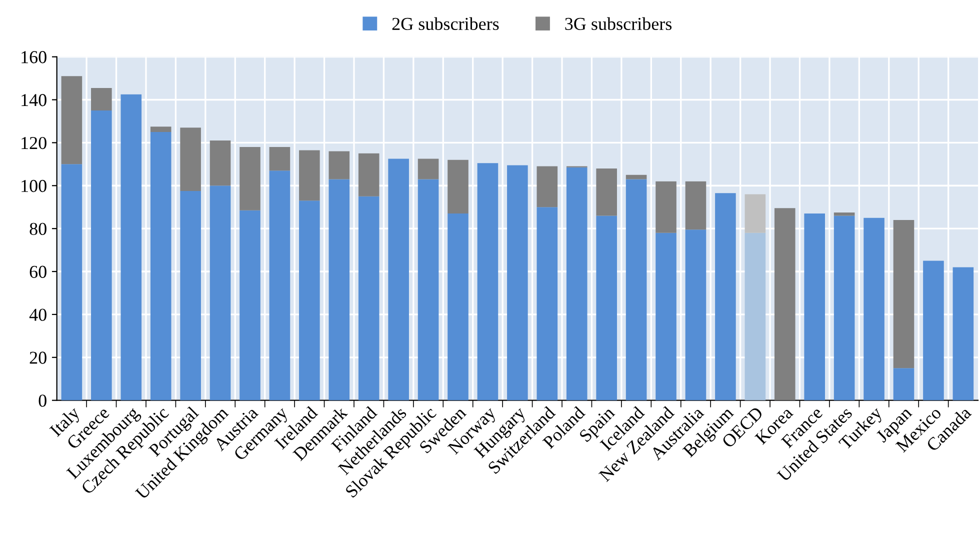 The image size is (980, 541). Describe the element at coordinates (37, 314) in the screenshot. I see `y-tick-label: 40` at that location.